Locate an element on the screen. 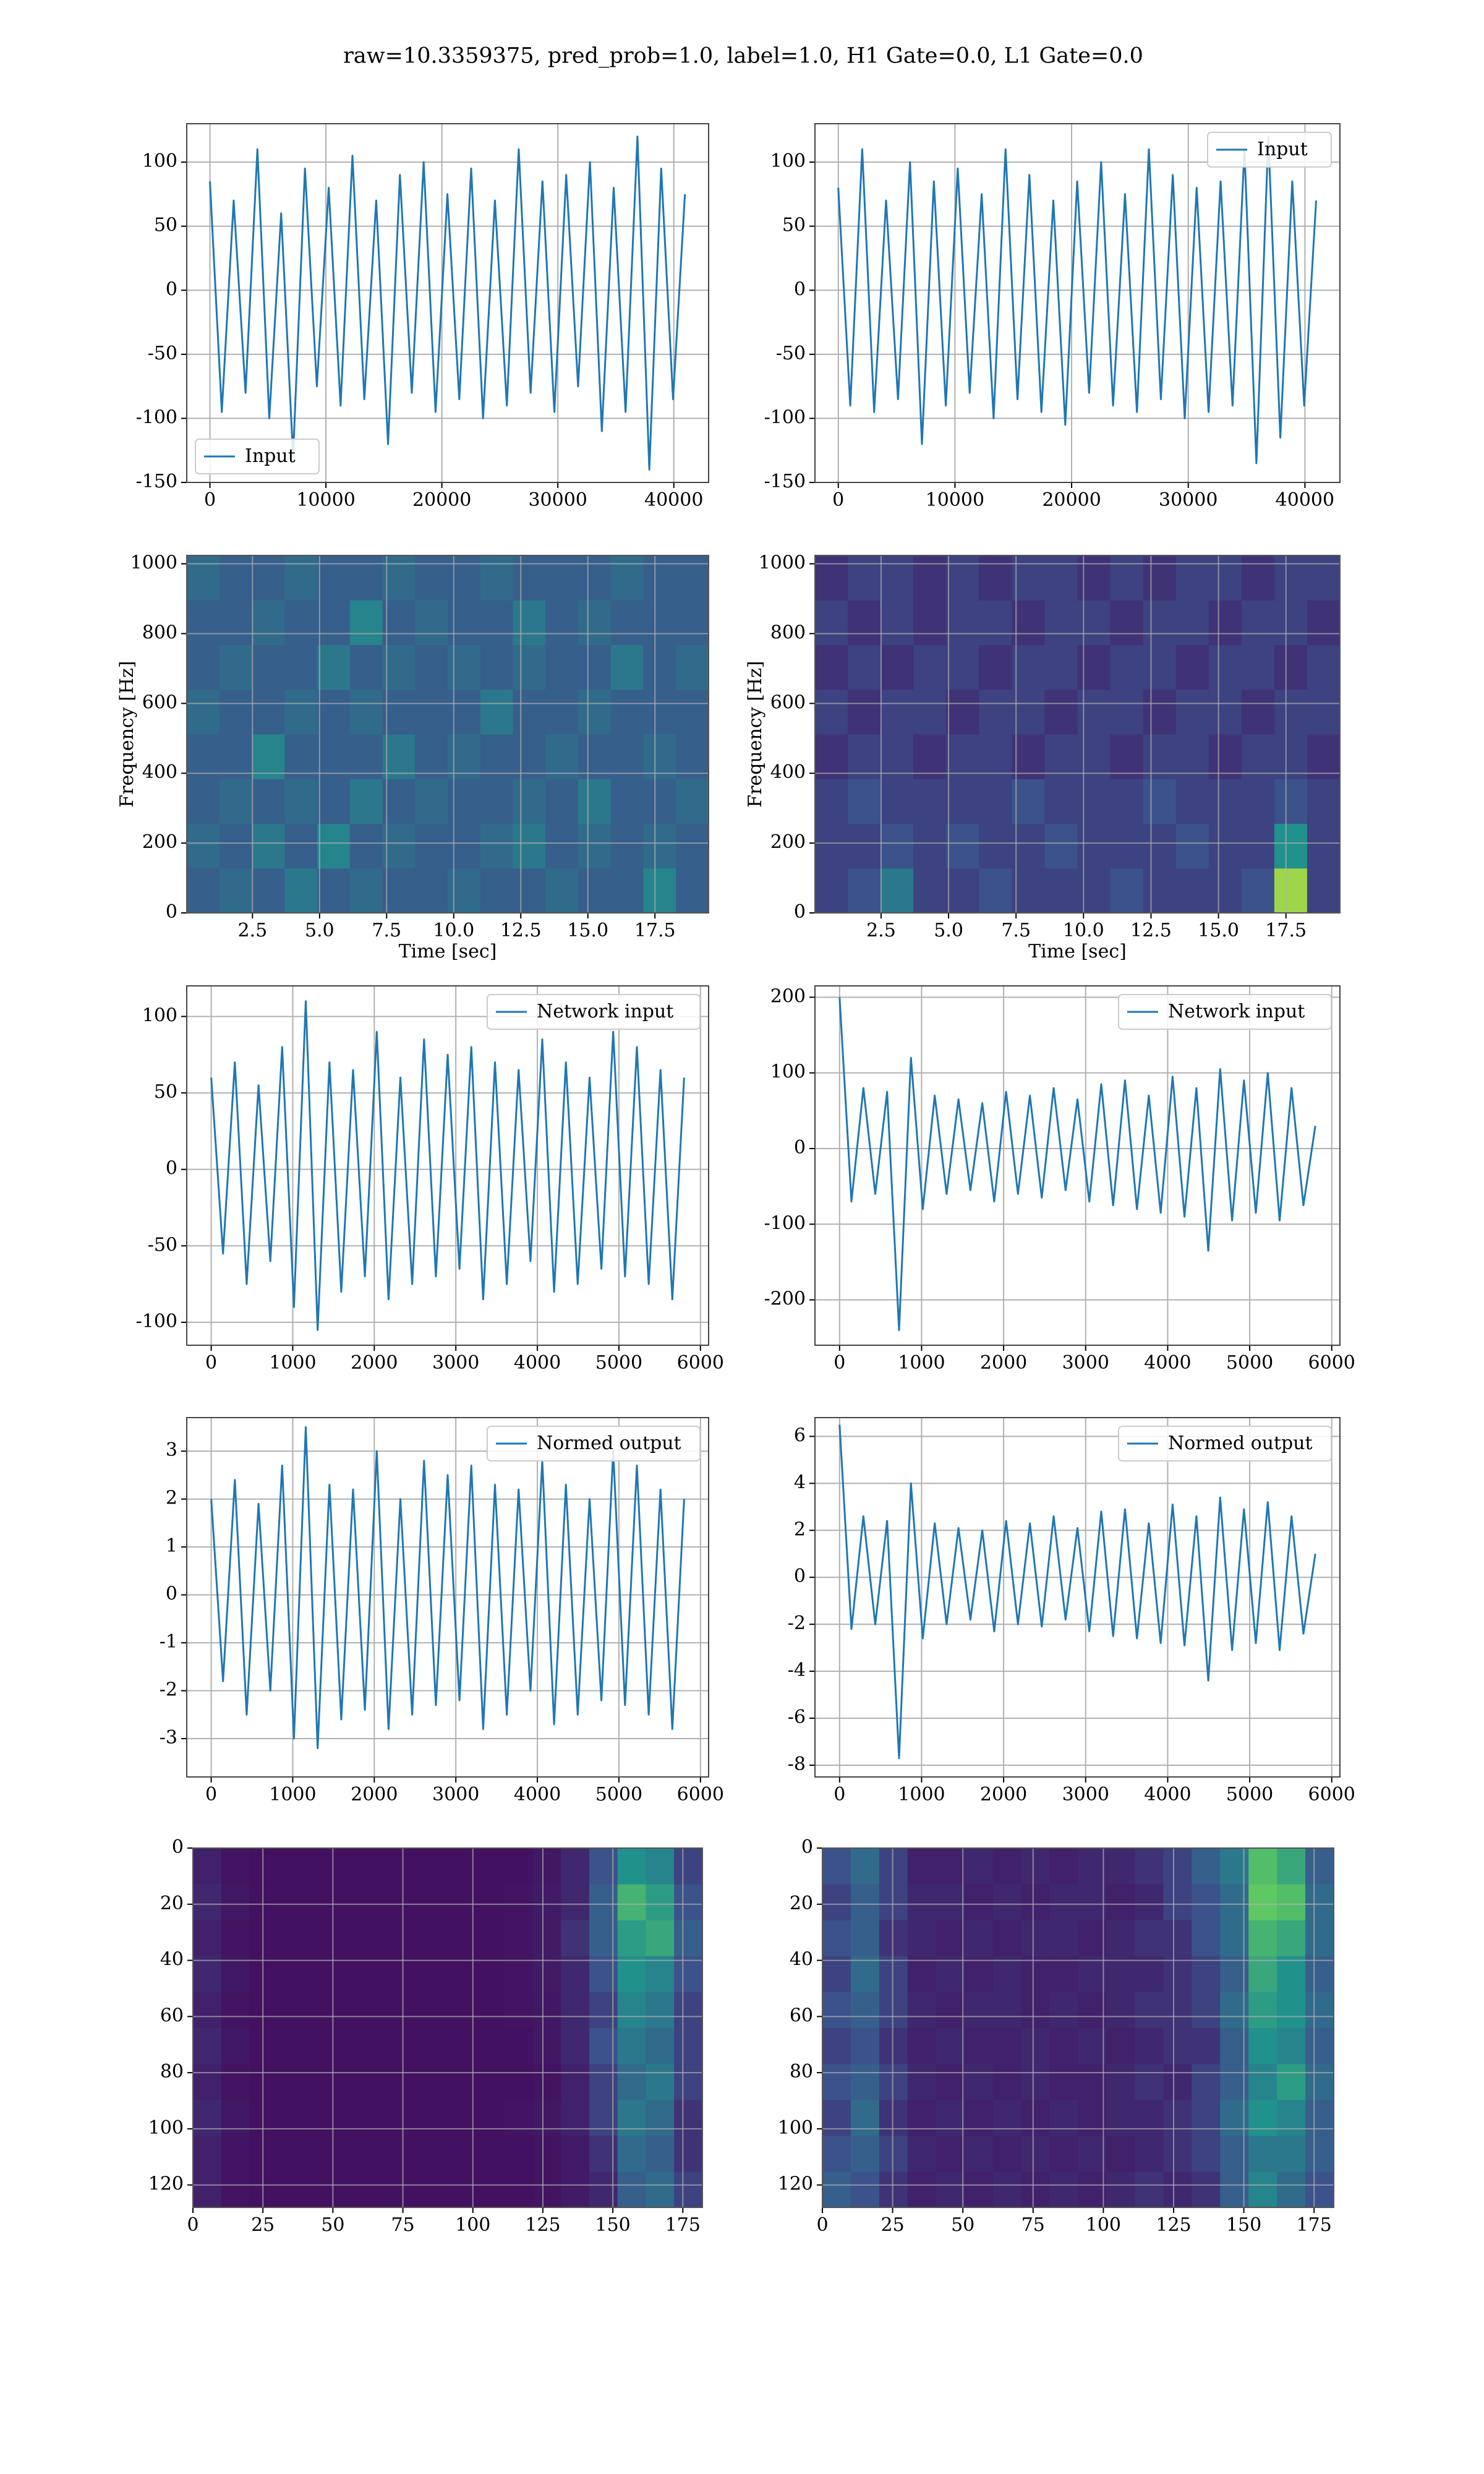 This screenshot has height=2474, width=1484. x-tick-label: 1000 is located at coordinates (292, 1794).